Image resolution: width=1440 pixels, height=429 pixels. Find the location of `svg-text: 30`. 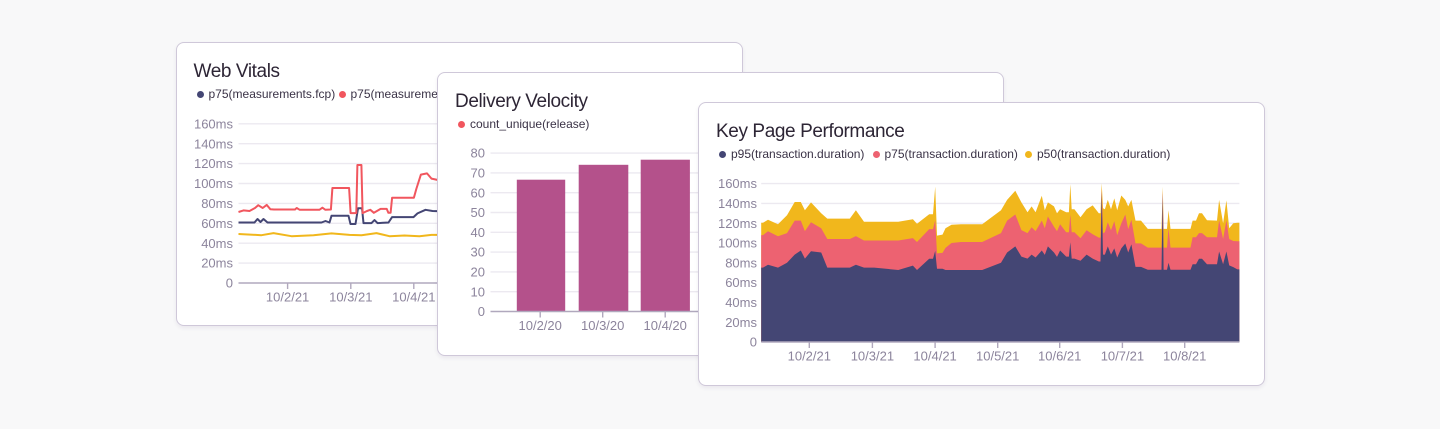

svg-text: 30 is located at coordinates (478, 252).